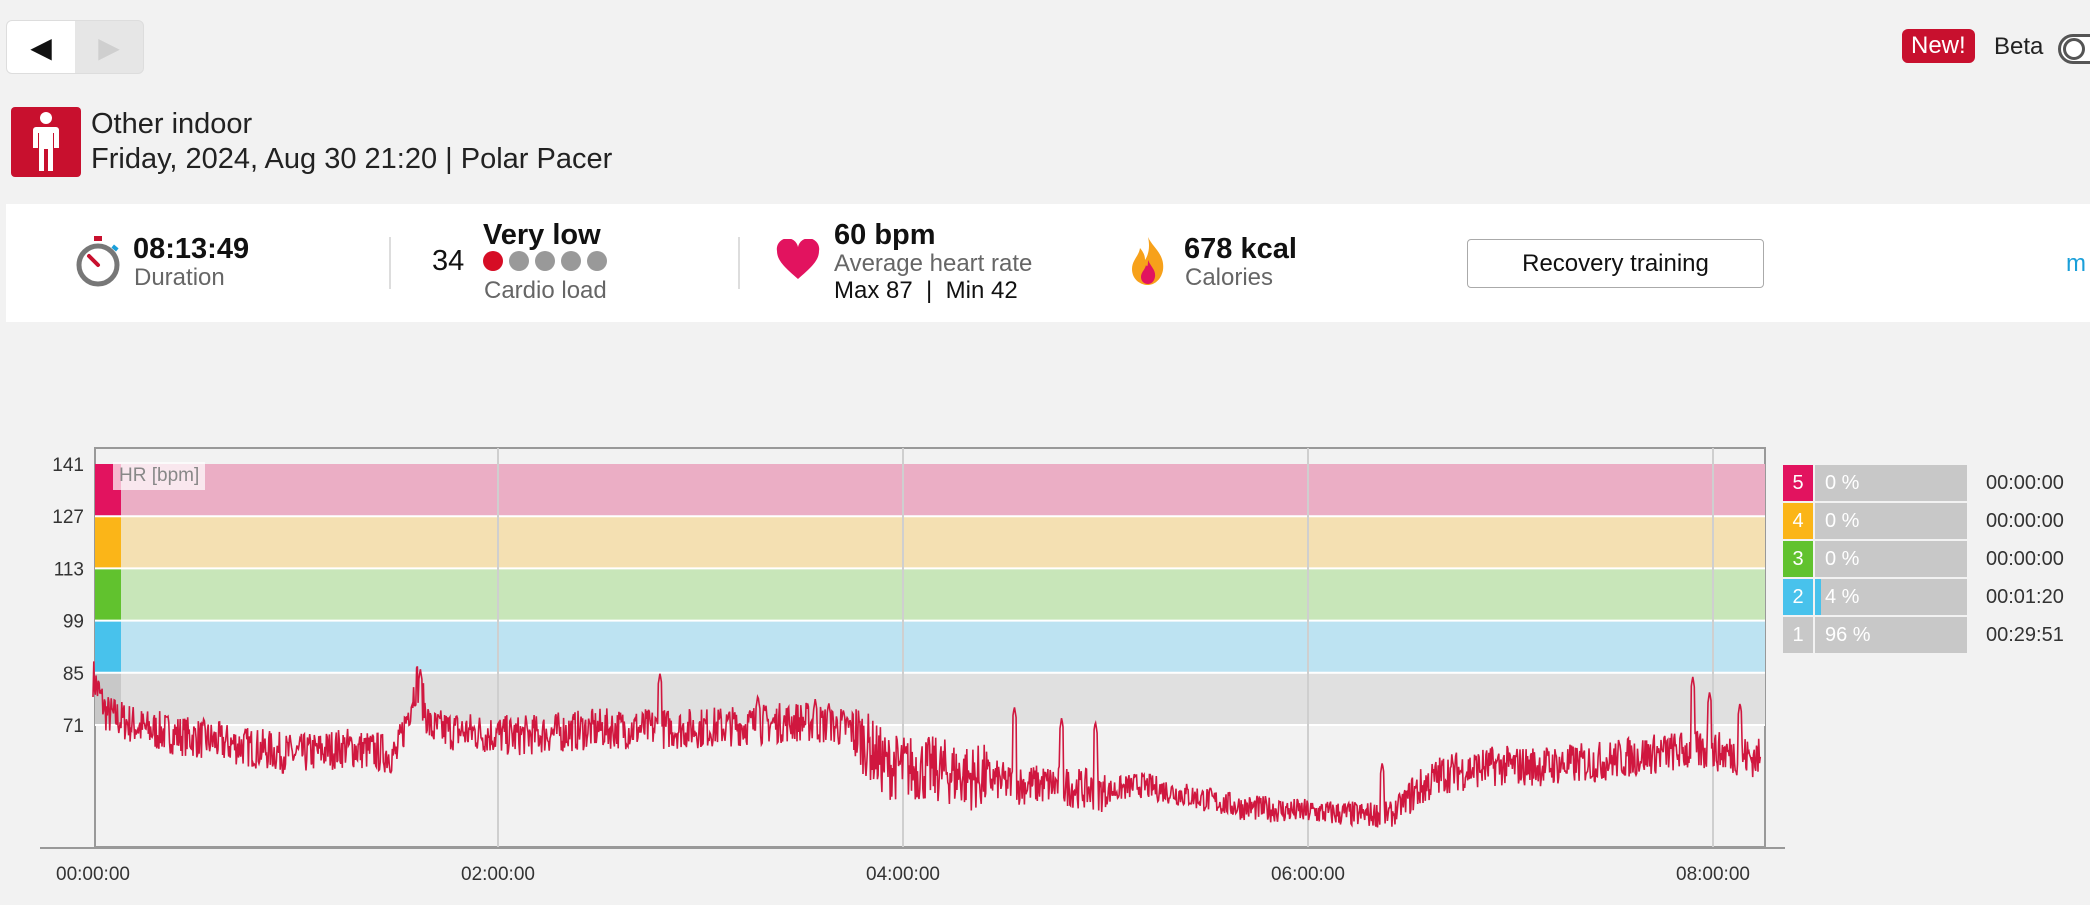 The height and width of the screenshot is (905, 2090). I want to click on calories-value: 678 kcal, so click(1240, 249).